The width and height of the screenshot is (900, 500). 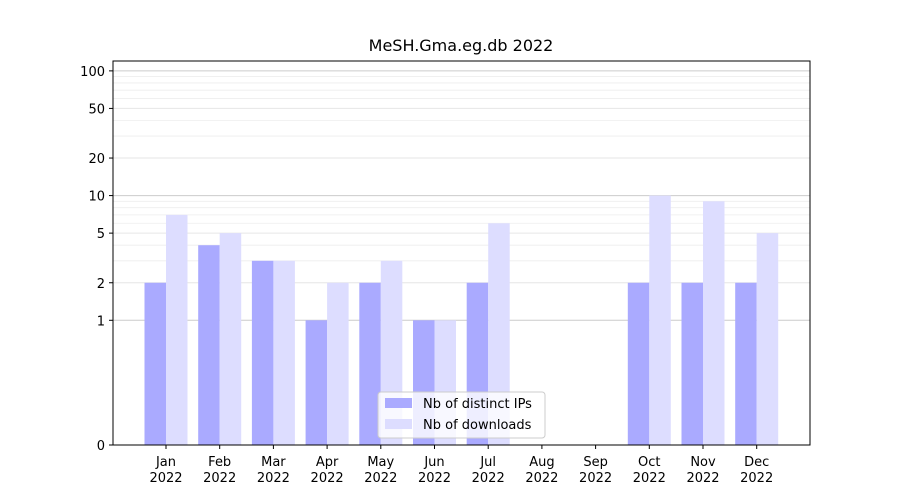 What do you see at coordinates (703, 462) in the screenshot?
I see `x-tick-label-month: Nov` at bounding box center [703, 462].